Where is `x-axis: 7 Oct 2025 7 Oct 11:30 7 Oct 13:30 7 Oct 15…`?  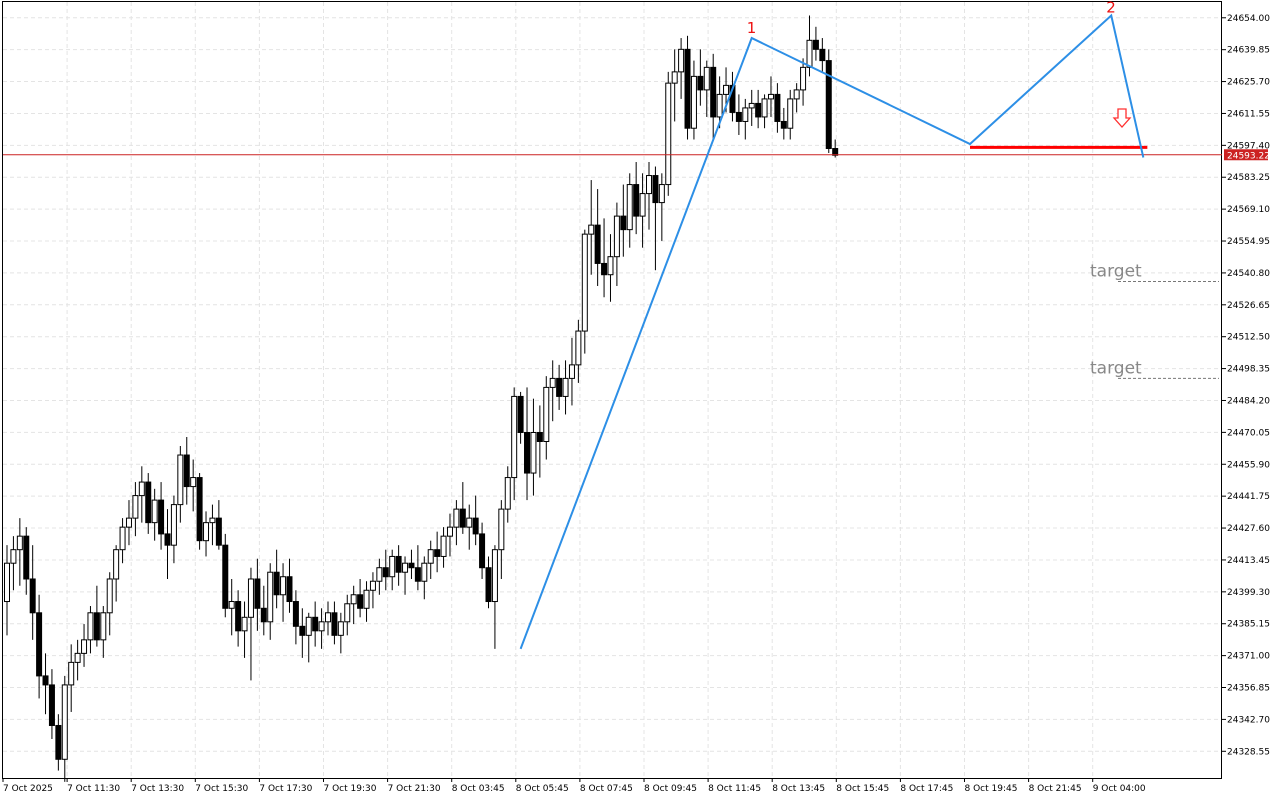
x-axis: 7 Oct 2025 7 Oct 11:30 7 Oct 13:30 7 Oct 15… is located at coordinates (574, 786).